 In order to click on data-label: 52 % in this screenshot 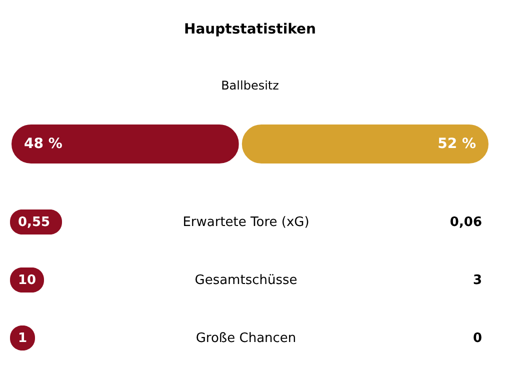, I will do `click(457, 144)`.